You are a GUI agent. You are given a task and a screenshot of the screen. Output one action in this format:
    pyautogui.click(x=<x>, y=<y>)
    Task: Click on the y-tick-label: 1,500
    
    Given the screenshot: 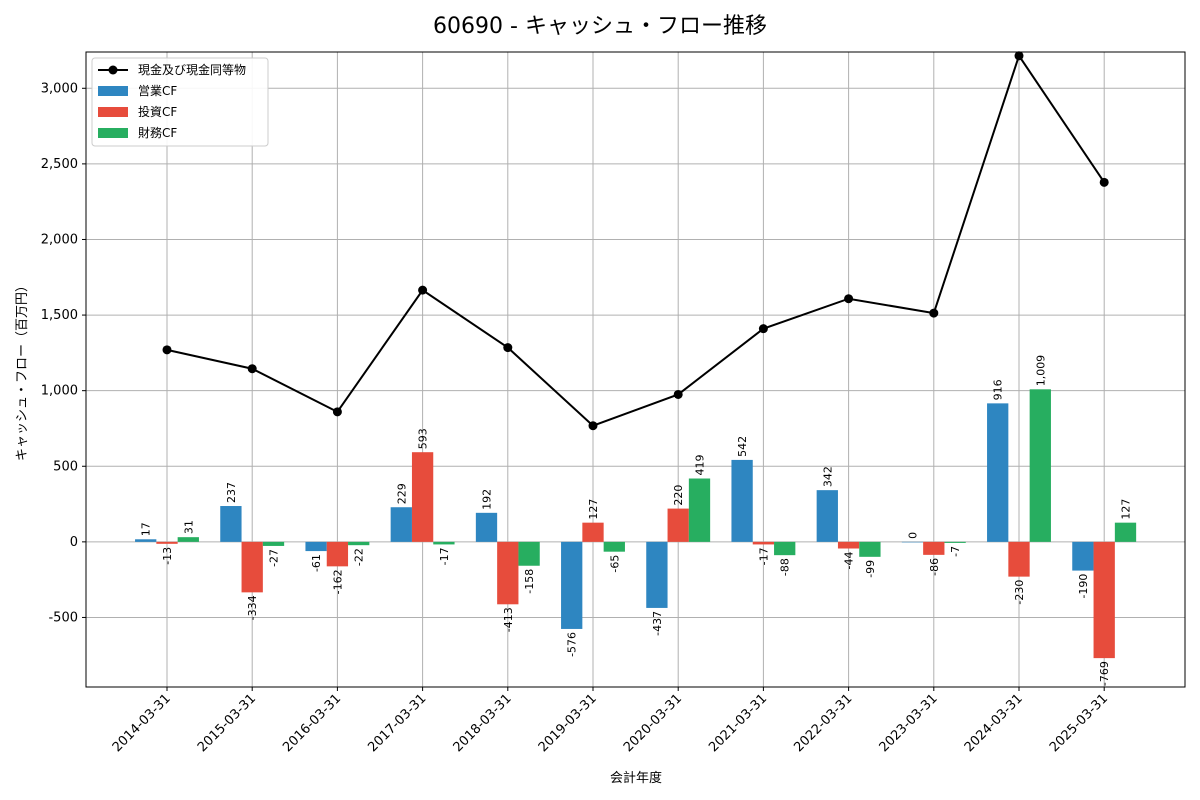 What is the action you would take?
    pyautogui.click(x=59, y=315)
    